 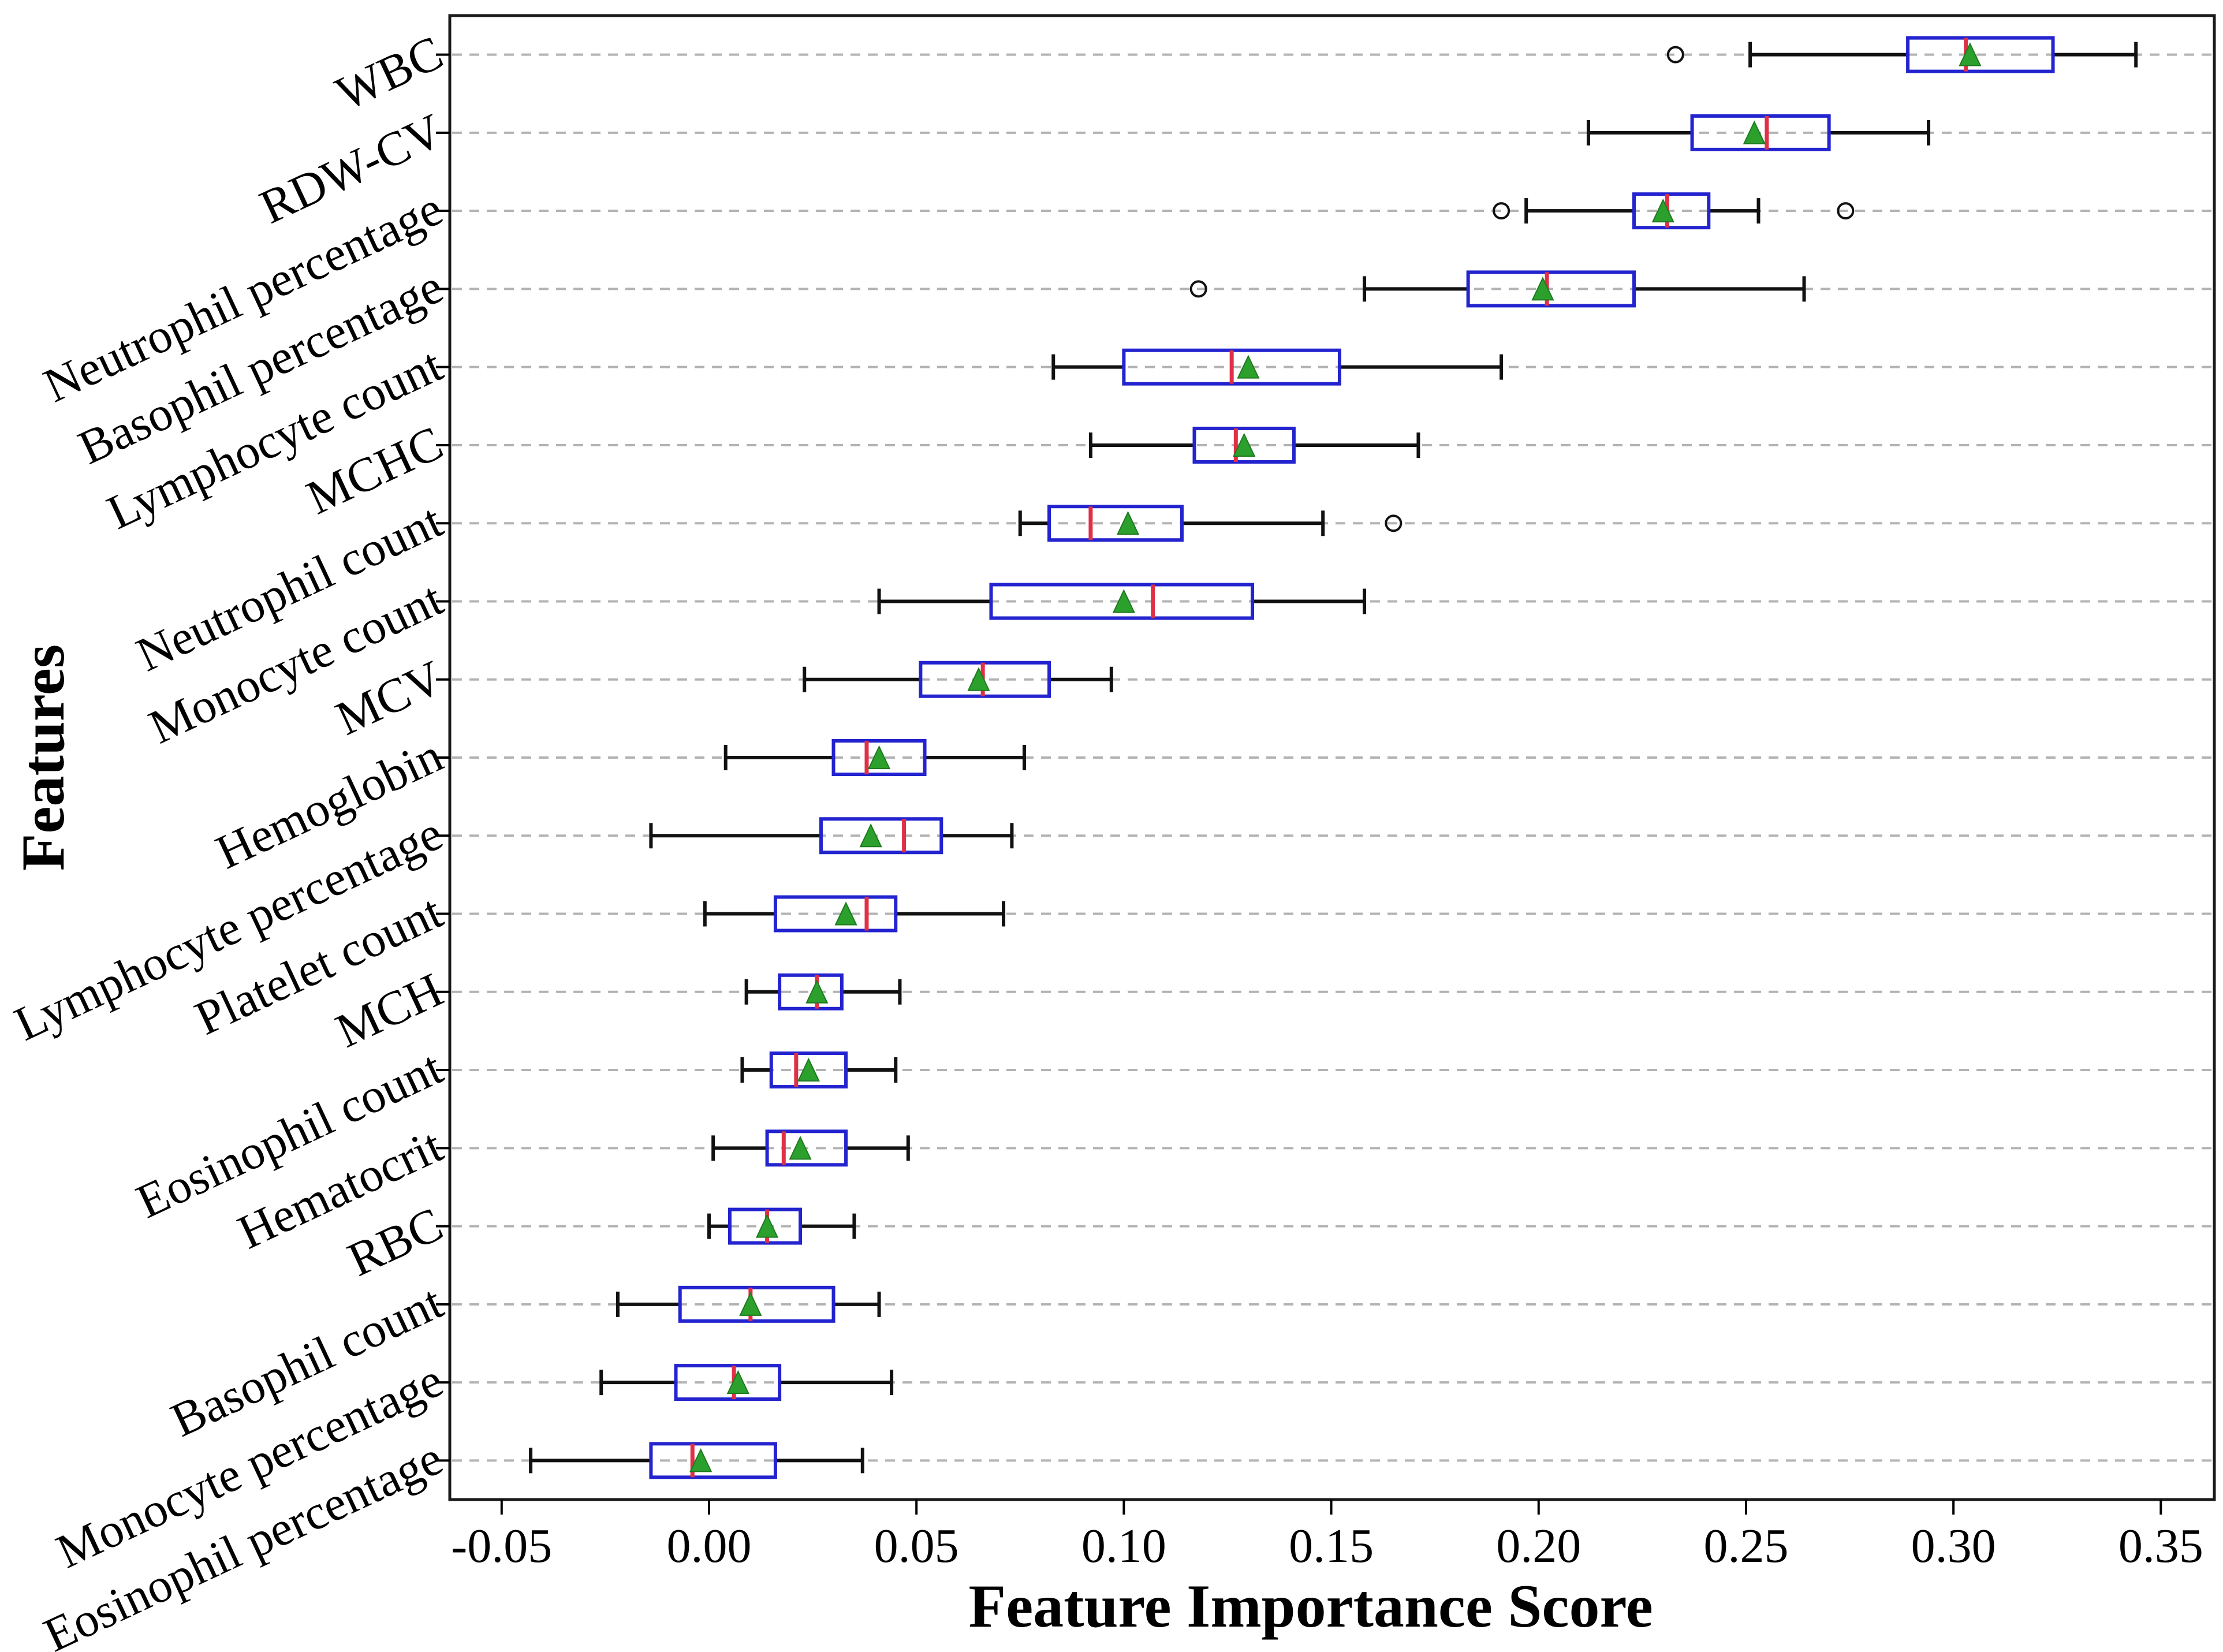 What do you see at coordinates (1746, 1546) in the screenshot?
I see `x-tick-label: 0.25` at bounding box center [1746, 1546].